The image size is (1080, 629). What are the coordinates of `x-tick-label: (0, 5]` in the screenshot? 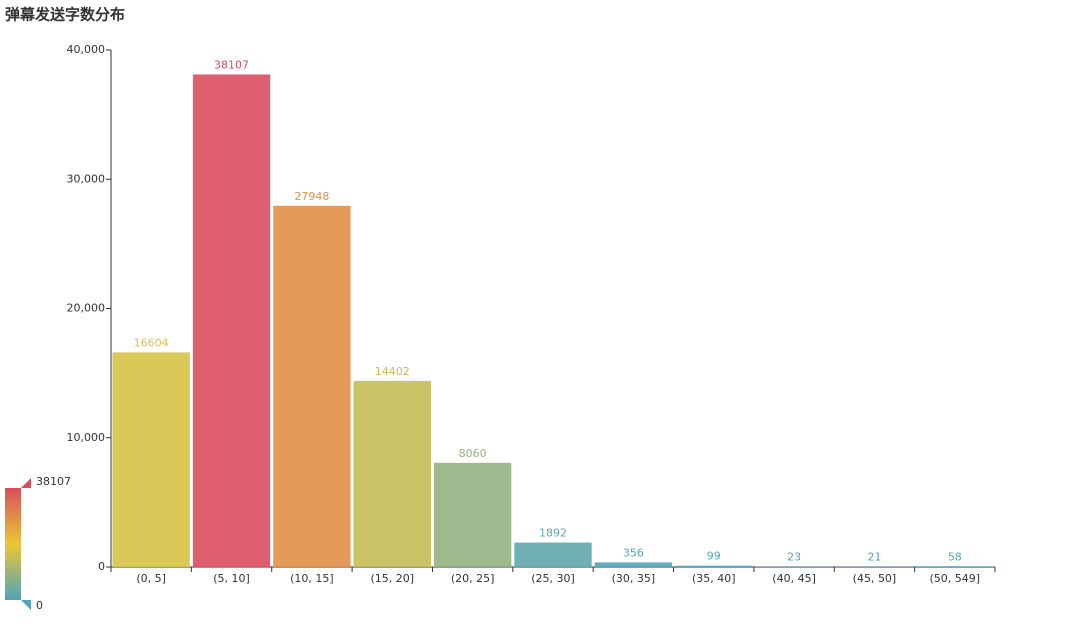 It's located at (151, 578).